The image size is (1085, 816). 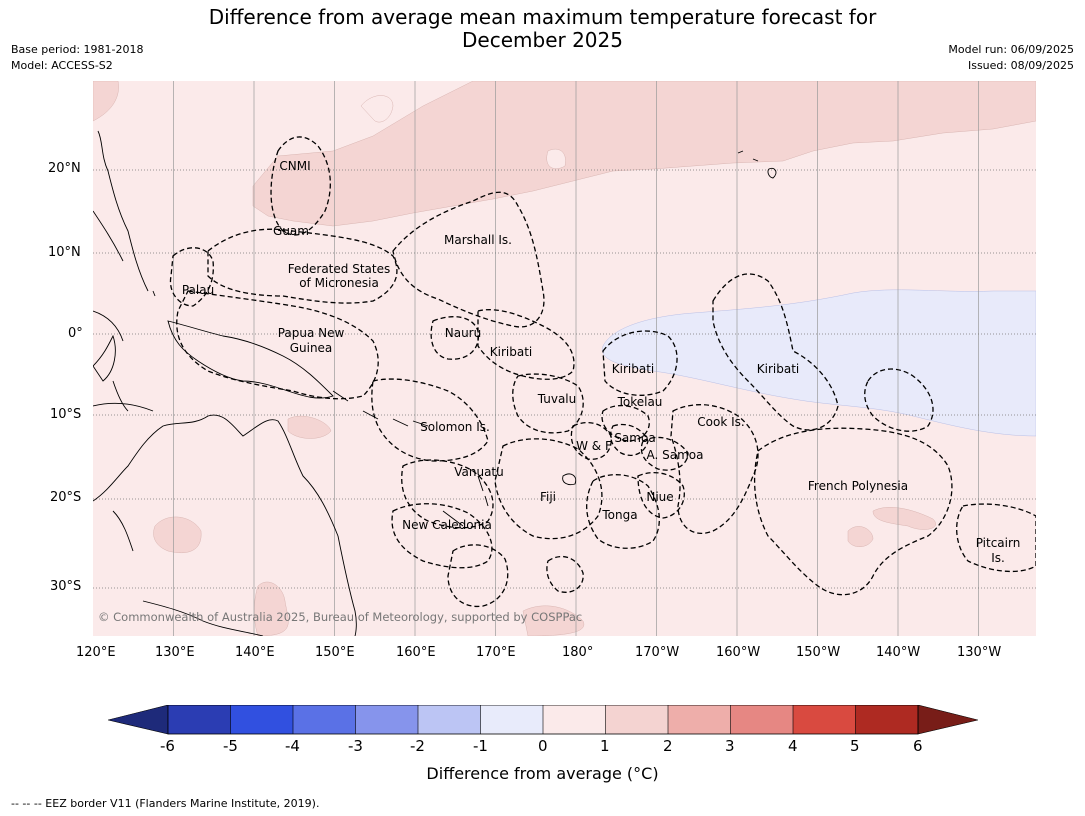 I want to click on eez-fsm, so click(x=302, y=266).